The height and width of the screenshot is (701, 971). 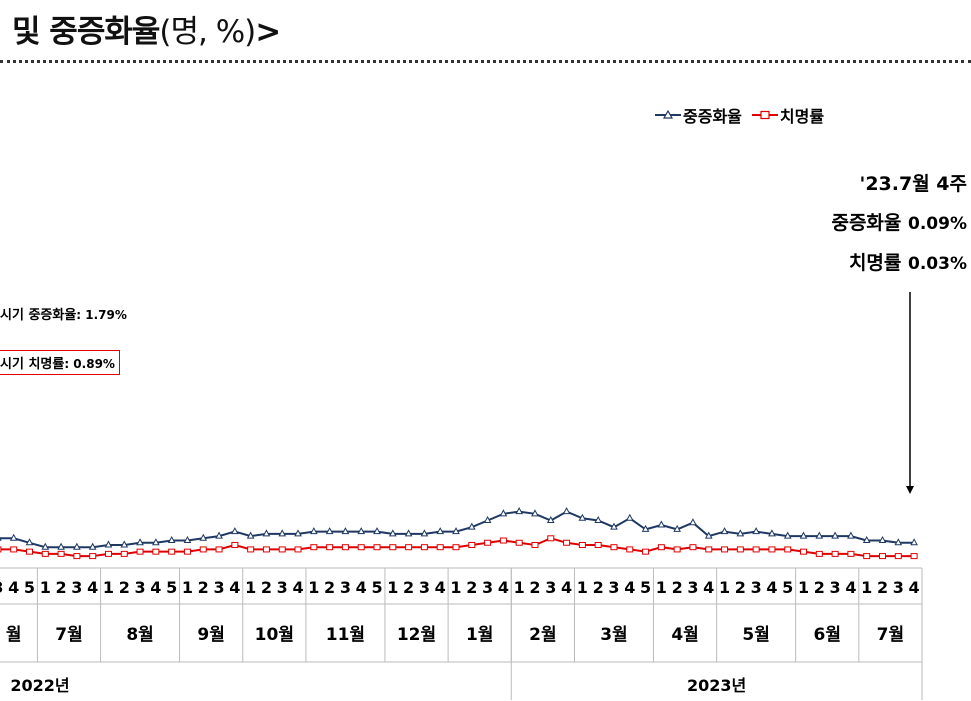 I want to click on legend-item-severe: 중증화율, so click(x=698, y=115).